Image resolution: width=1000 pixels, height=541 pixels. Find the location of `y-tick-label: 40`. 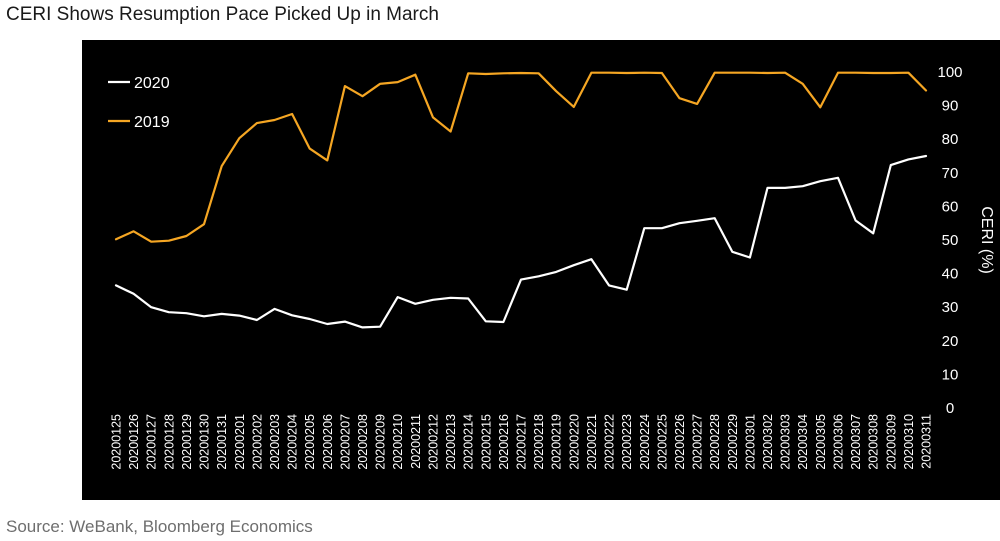

y-tick-label: 40 is located at coordinates (950, 274).